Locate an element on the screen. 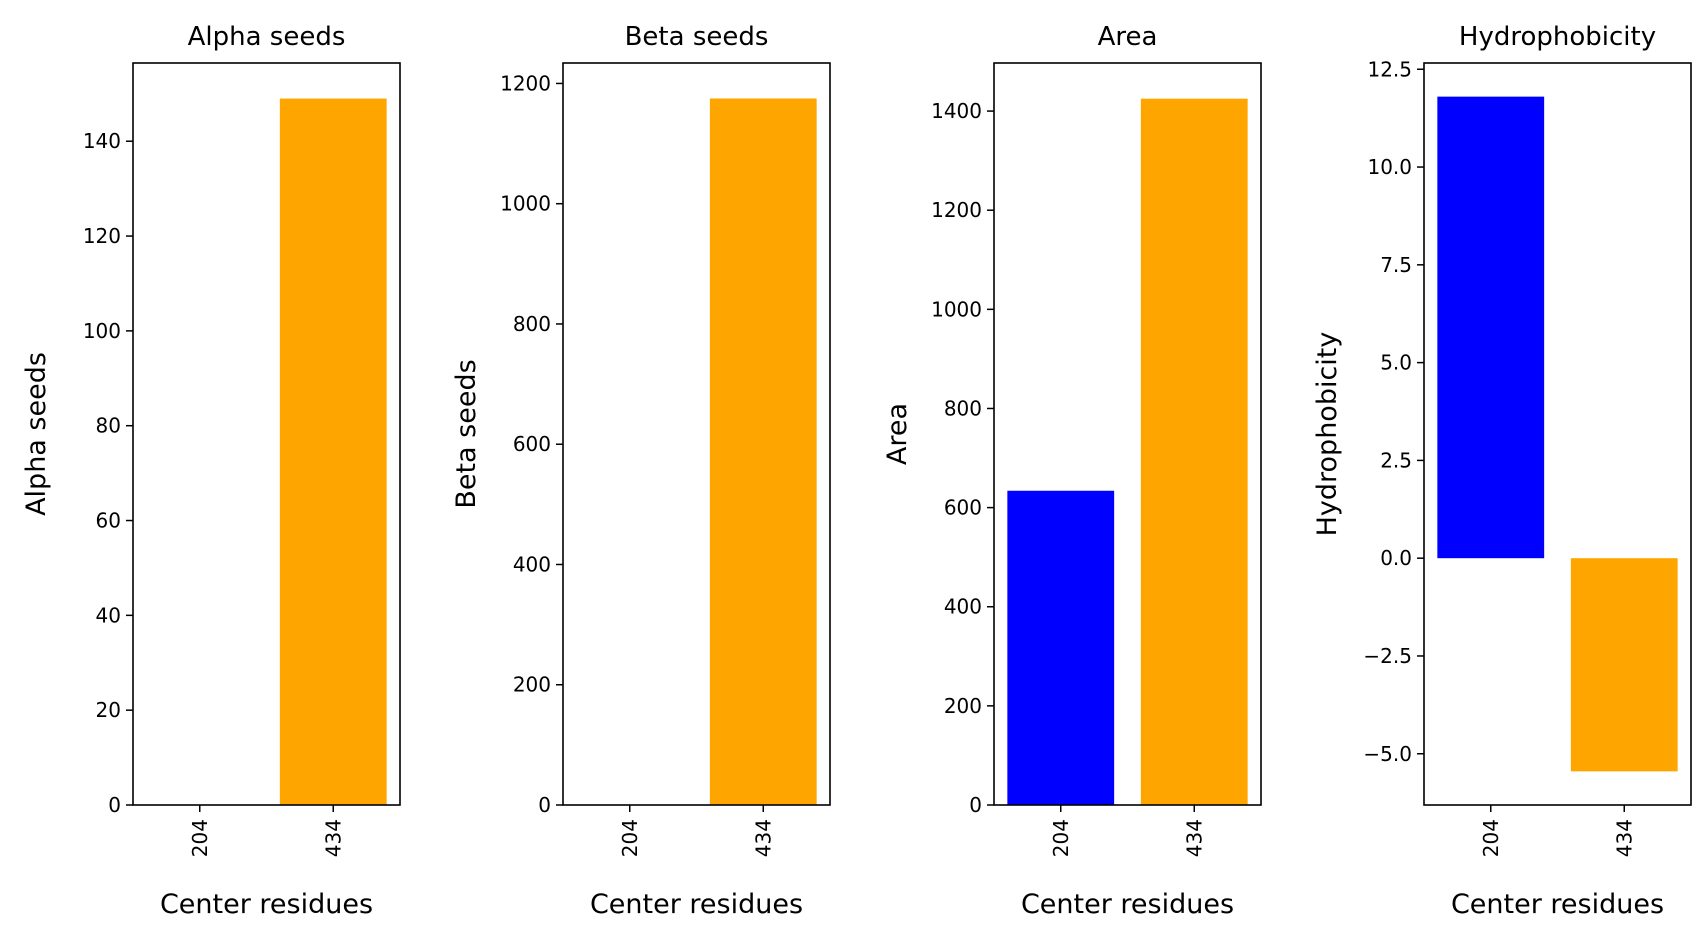  y-tick-label: −2.5 is located at coordinates (1387, 656).